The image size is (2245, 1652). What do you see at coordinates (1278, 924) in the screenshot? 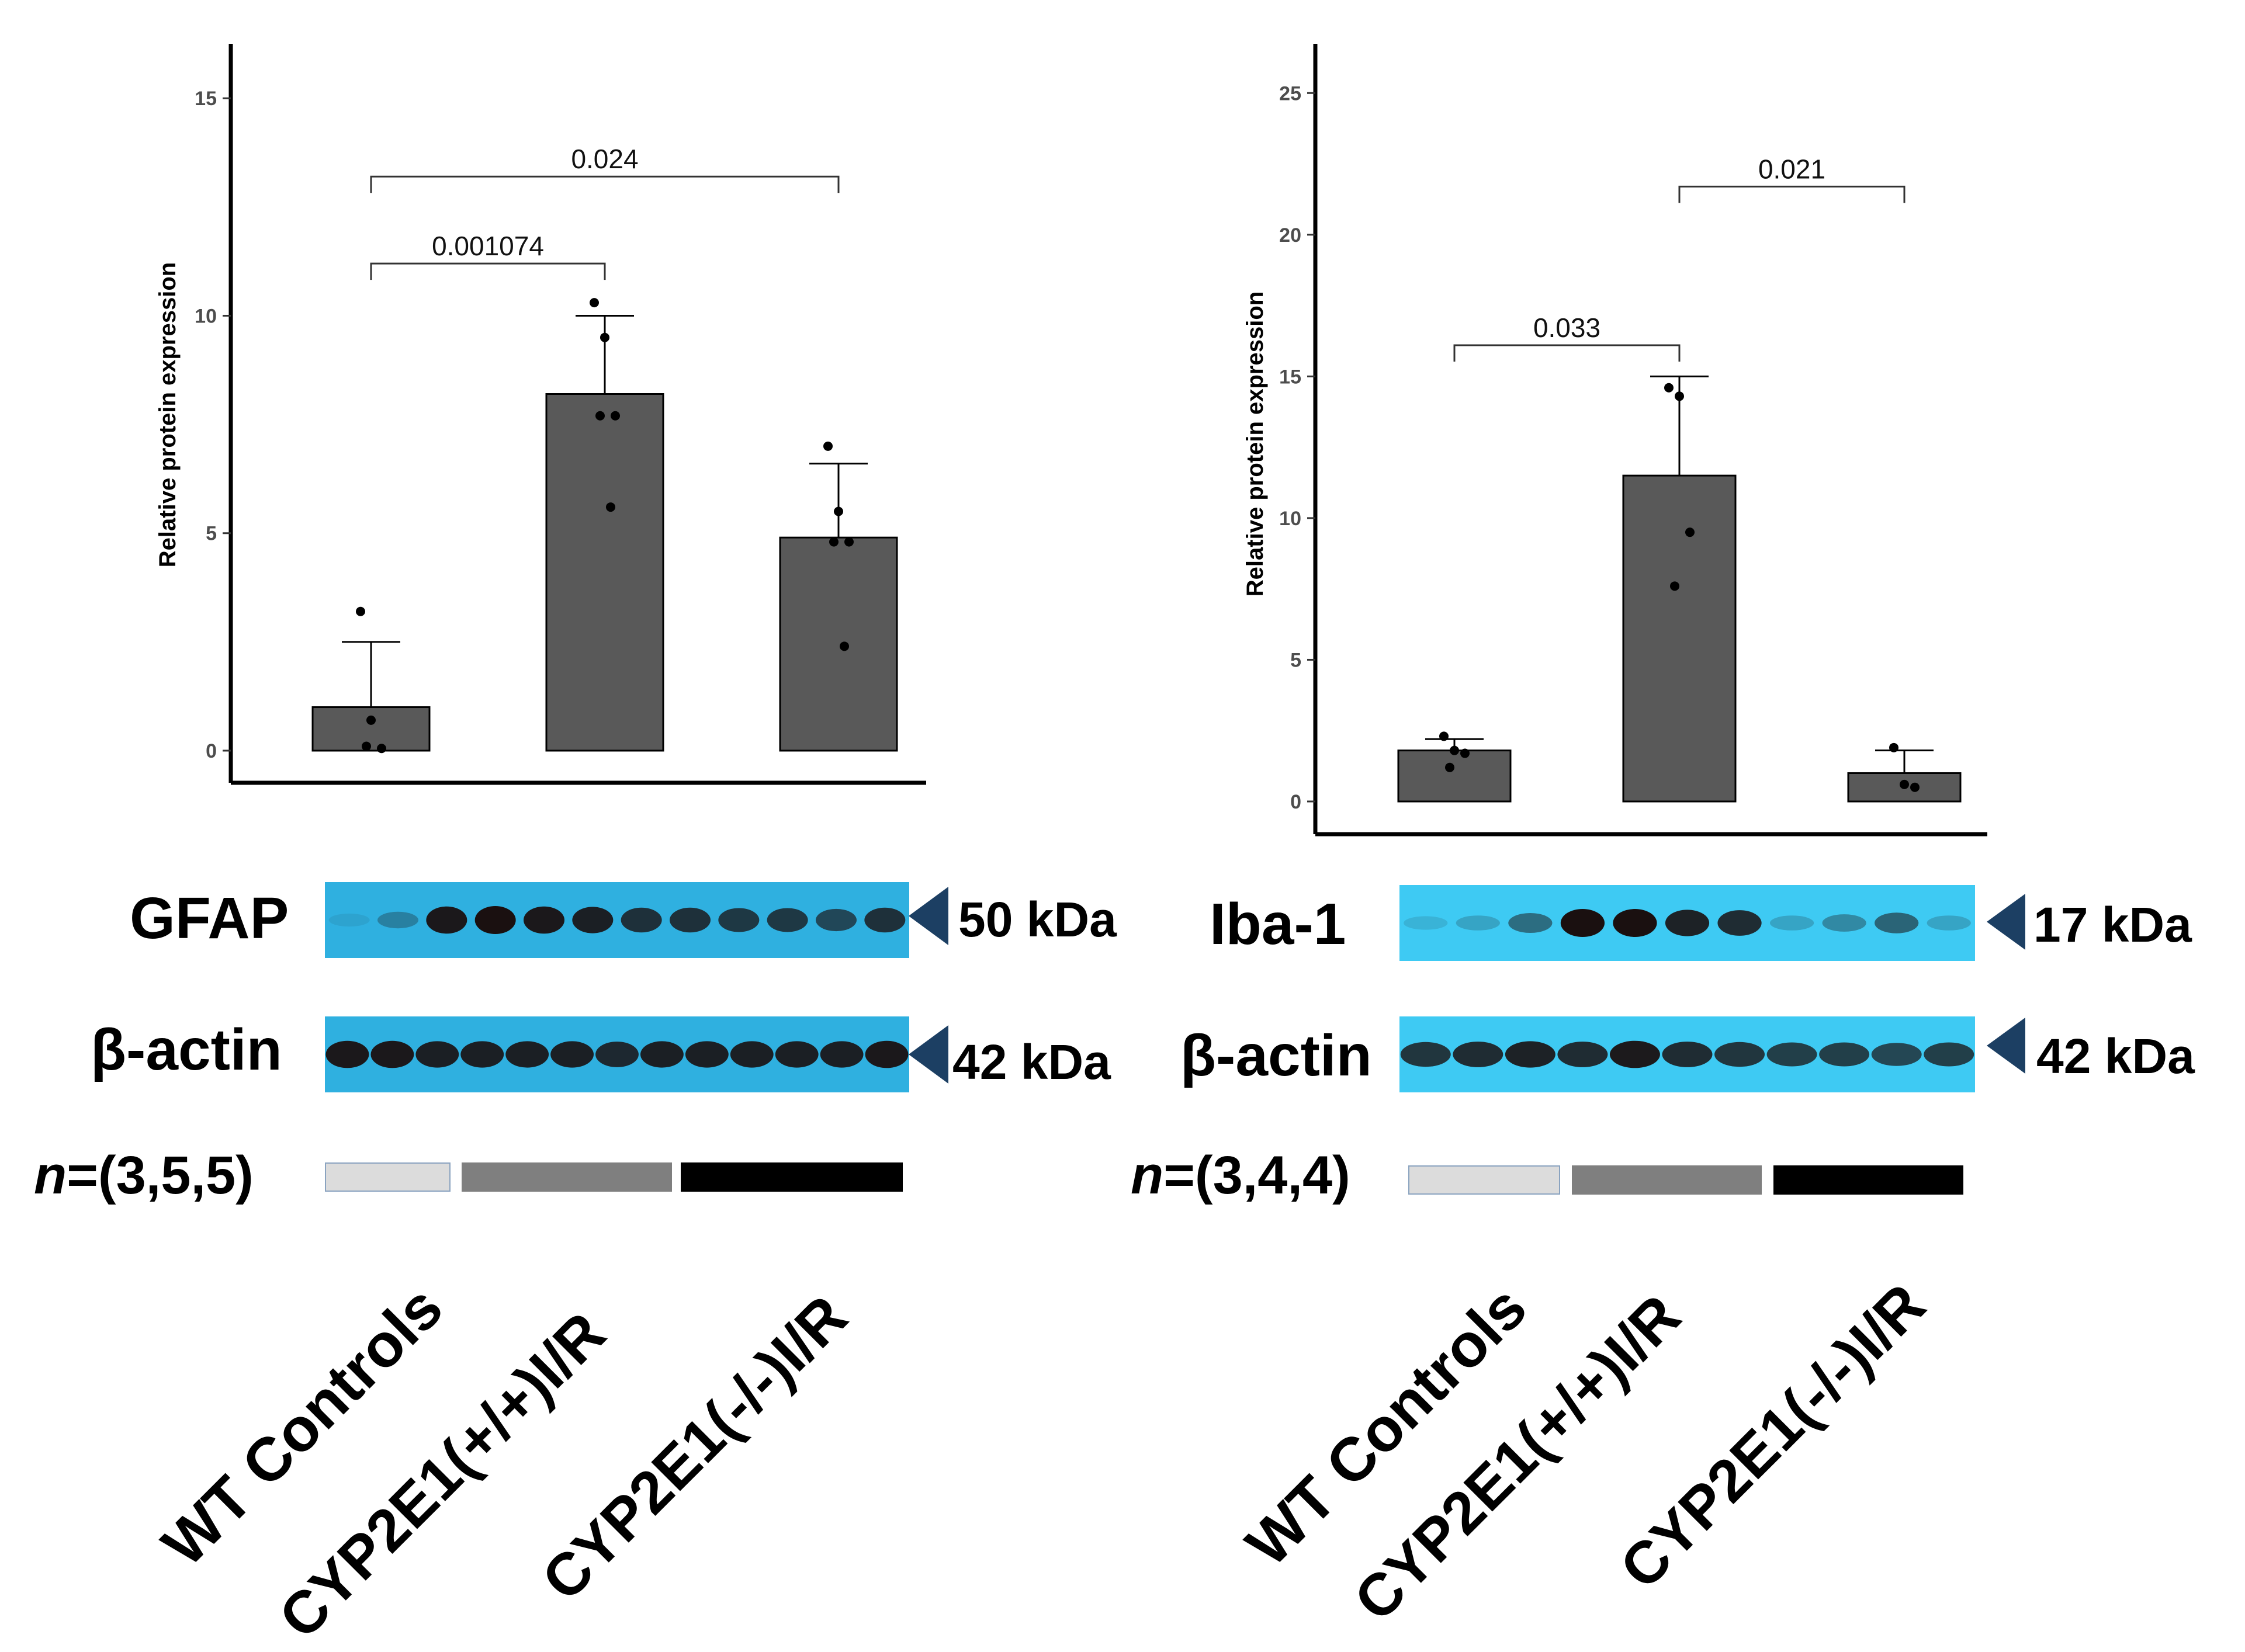
I see `iba1-blot-label: Iba-1` at bounding box center [1278, 924].